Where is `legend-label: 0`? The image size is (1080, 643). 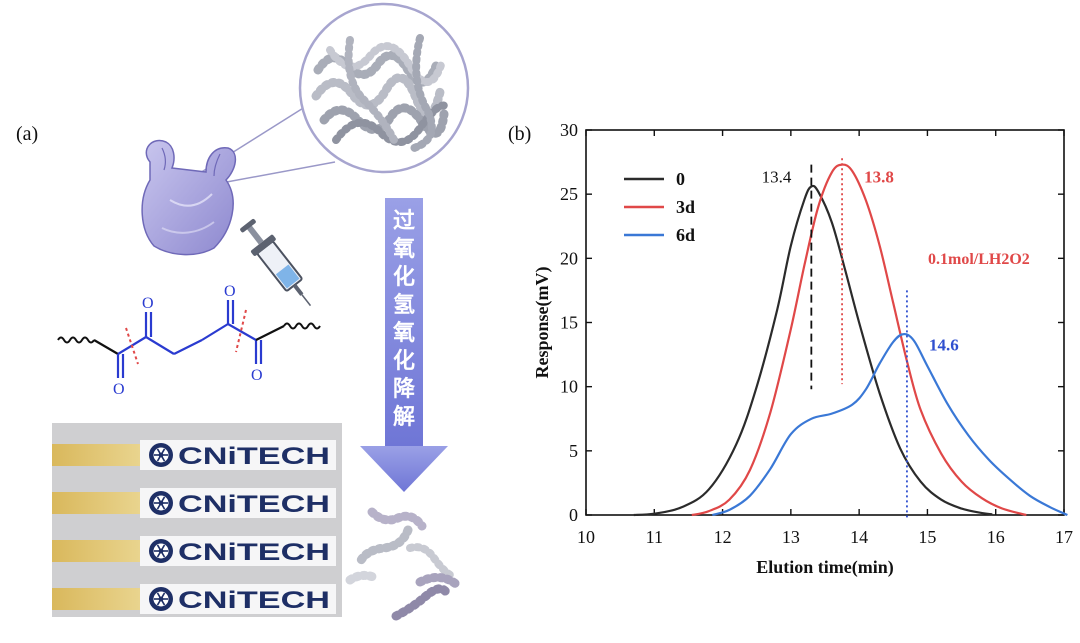 legend-label: 0 is located at coordinates (680, 179).